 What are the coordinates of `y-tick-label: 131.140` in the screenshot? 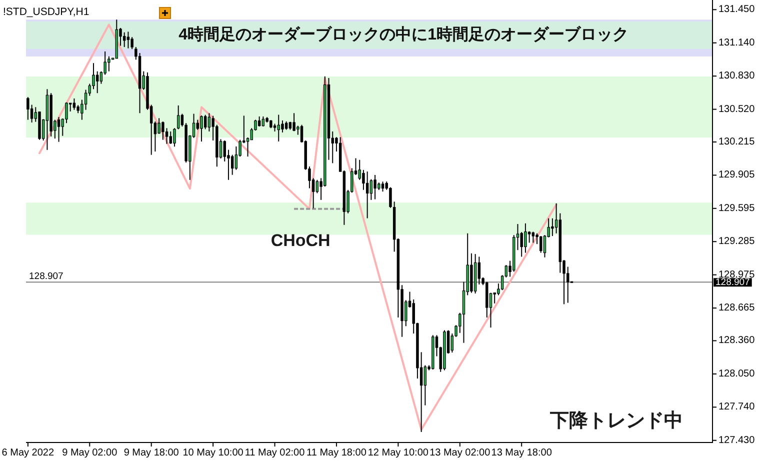 It's located at (736, 42).